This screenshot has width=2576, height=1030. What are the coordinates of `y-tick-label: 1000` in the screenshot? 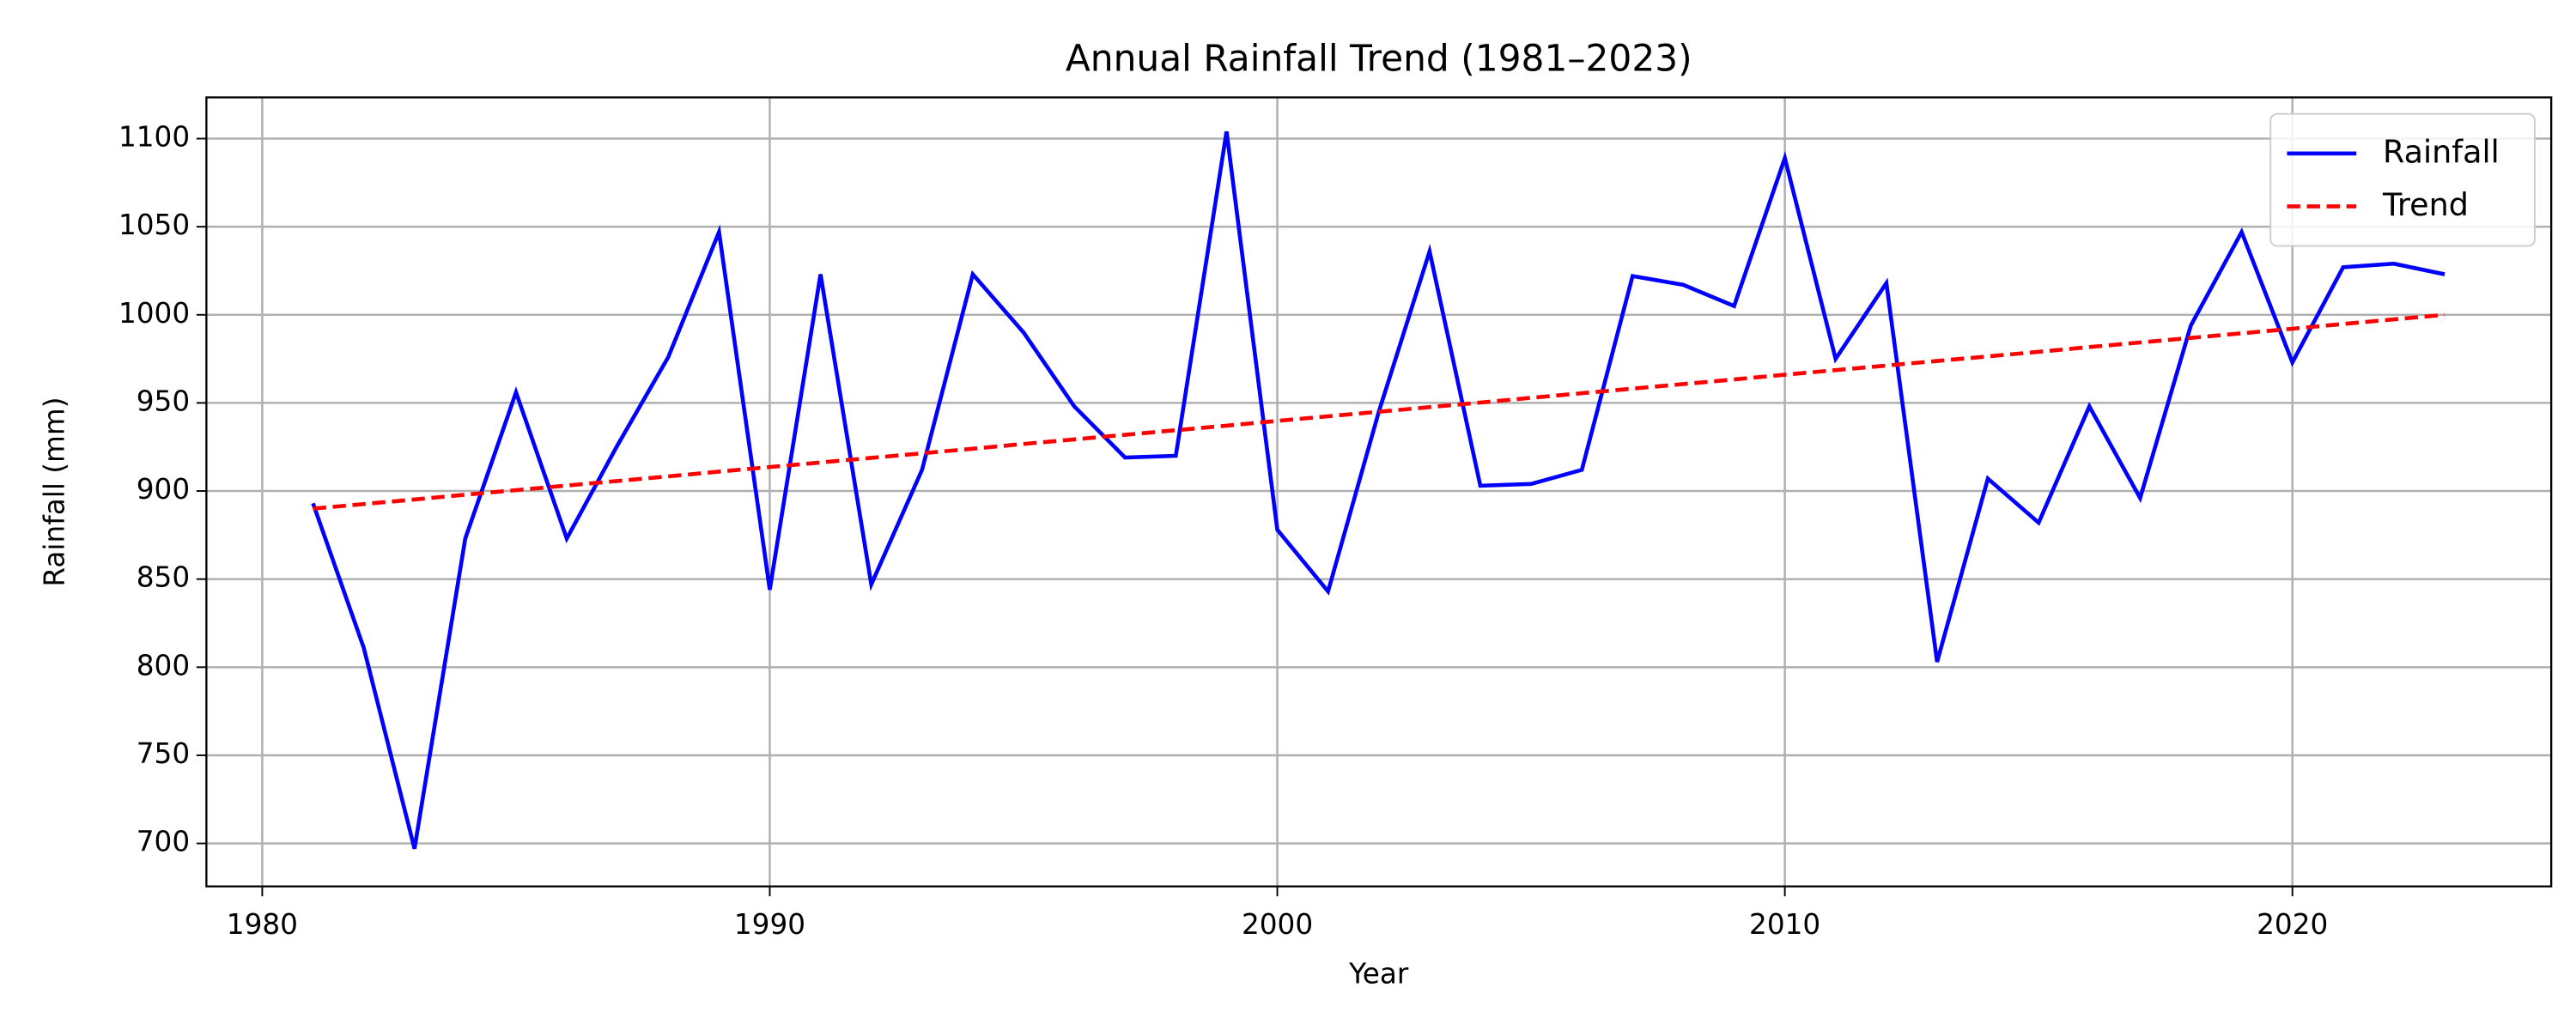 It's located at (154, 313).